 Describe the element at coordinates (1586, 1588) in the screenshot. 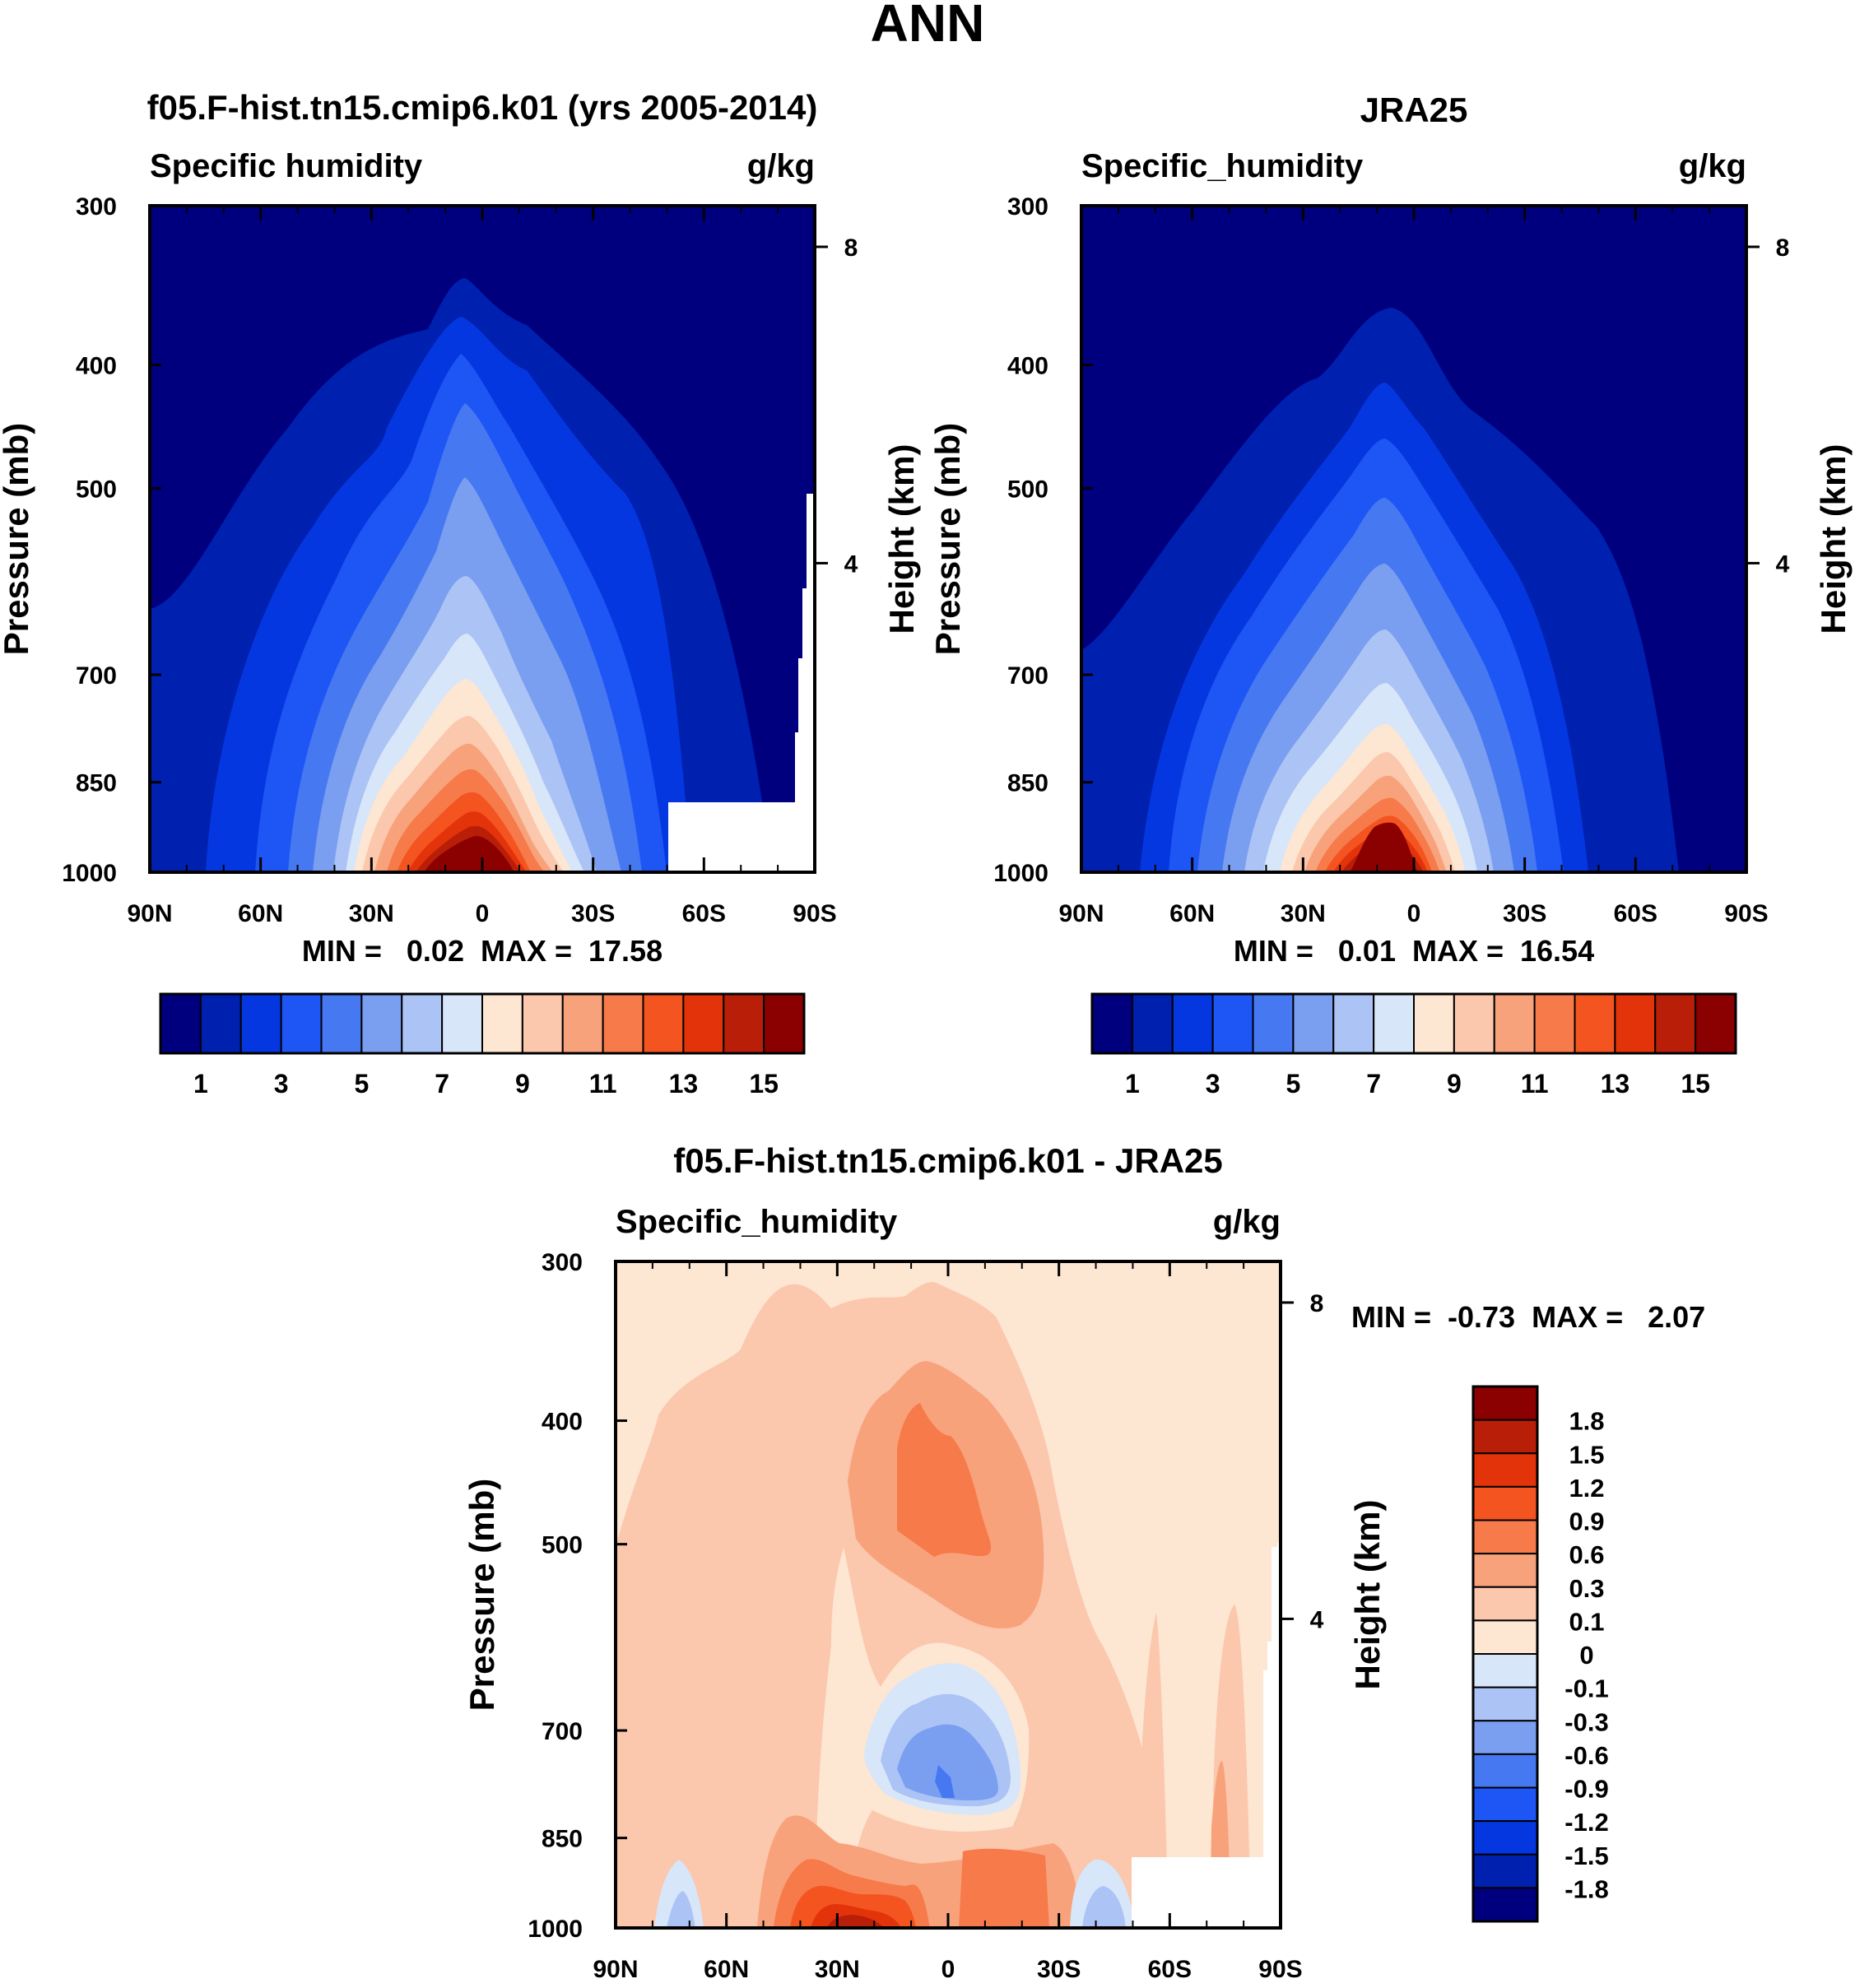

I see `colorbar-label: 0.3` at that location.